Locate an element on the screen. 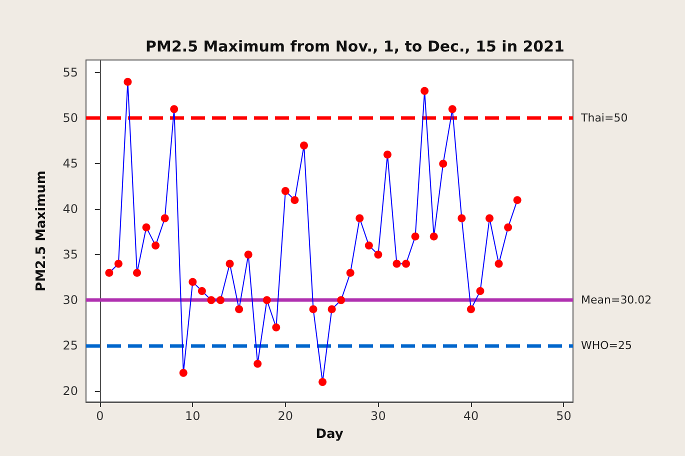 This screenshot has width=685, height=456. y-axis-title: PM2.5 Maximum is located at coordinates (41, 231).